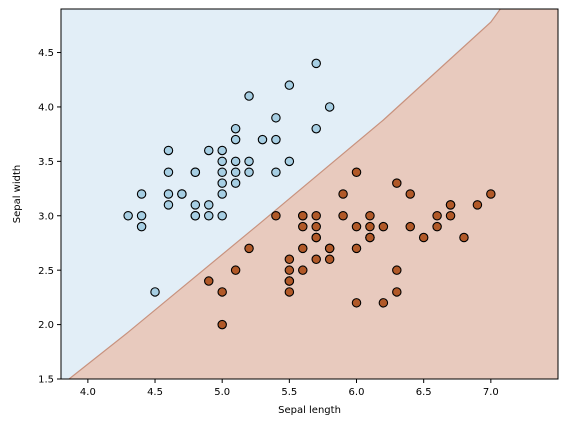  I want to click on y-tick-label: 3.5, so click(46, 162).